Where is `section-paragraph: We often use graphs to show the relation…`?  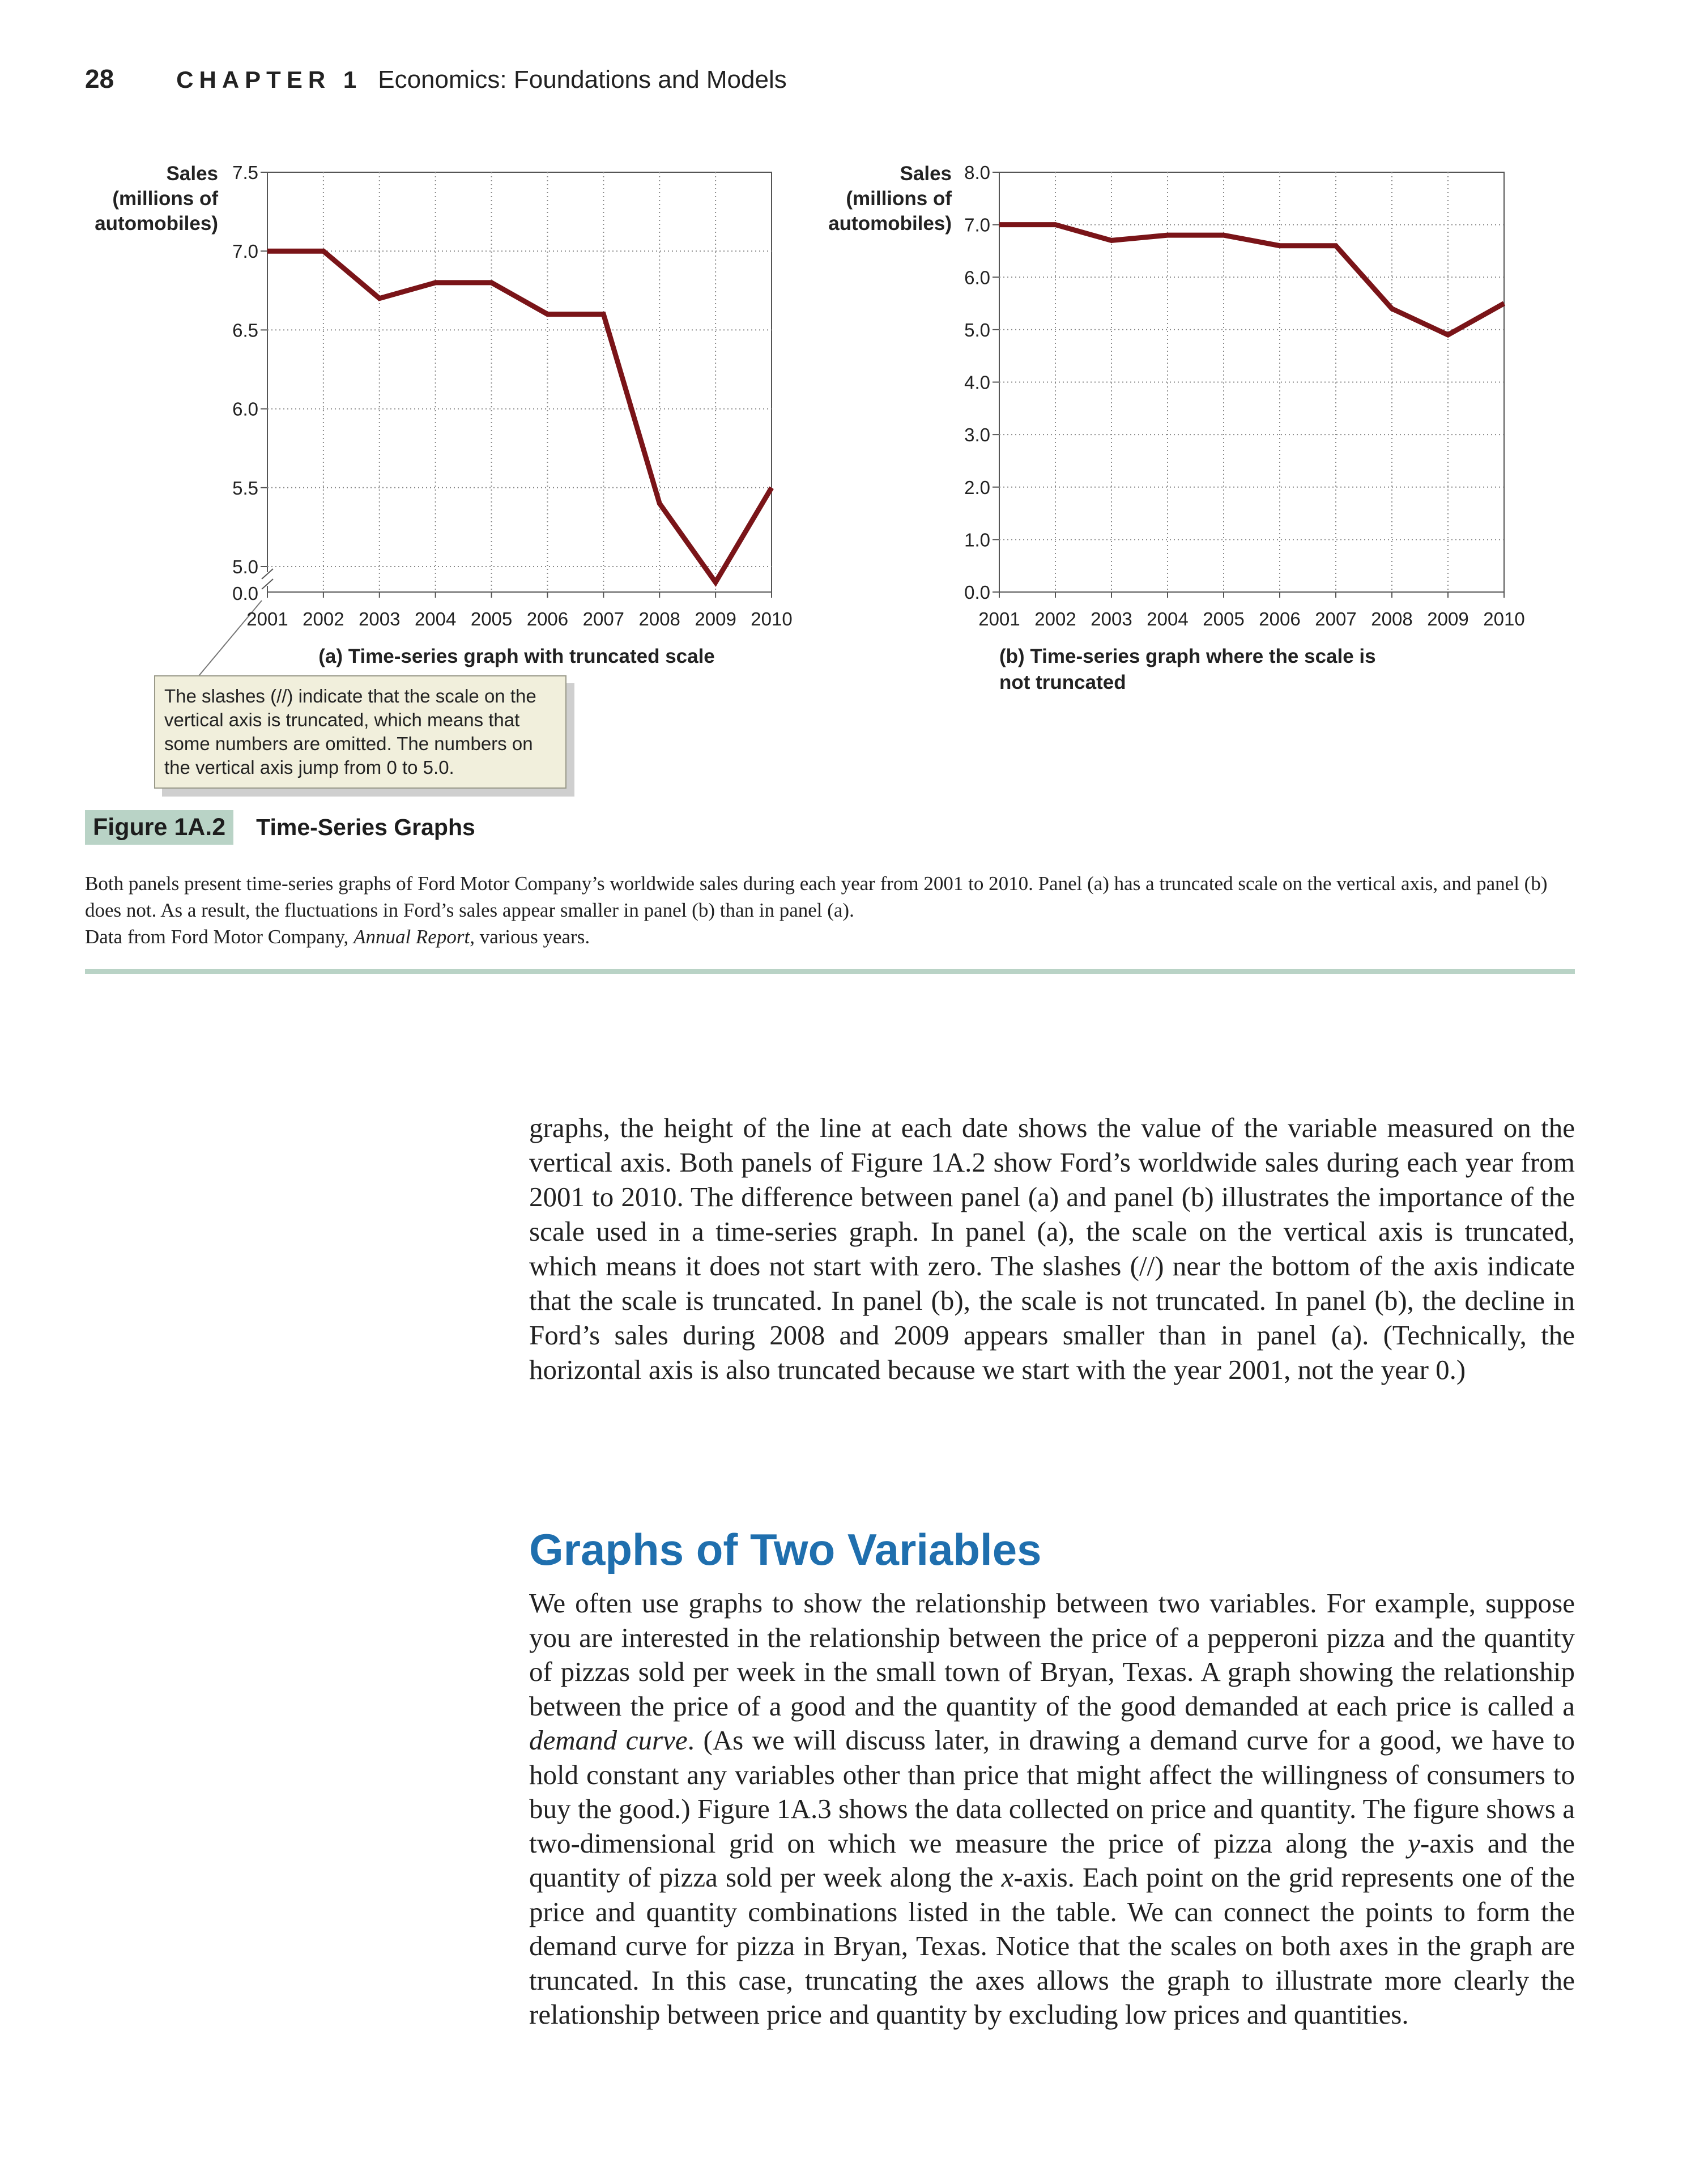 section-paragraph: We often use graphs to show the relation… is located at coordinates (1052, 1809).